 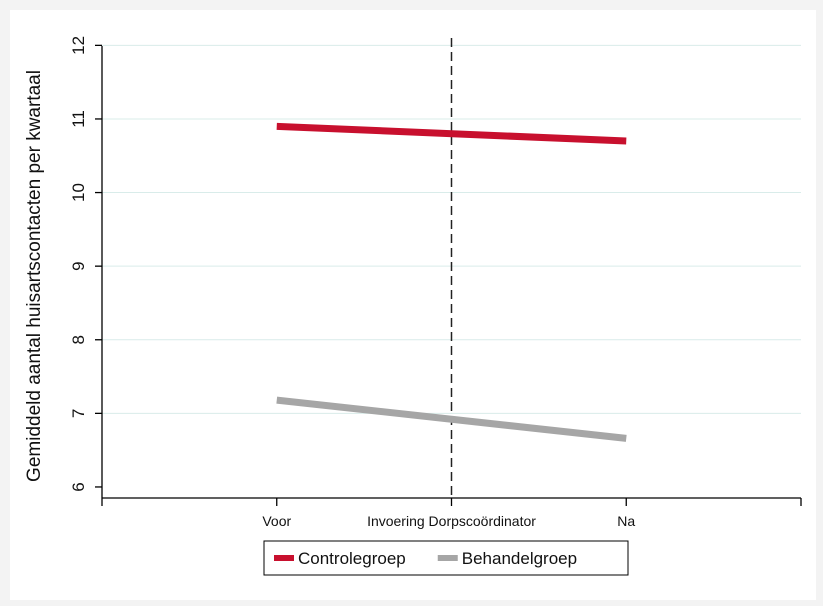 What do you see at coordinates (276, 521) in the screenshot?
I see `x-tick-label-0: Voor` at bounding box center [276, 521].